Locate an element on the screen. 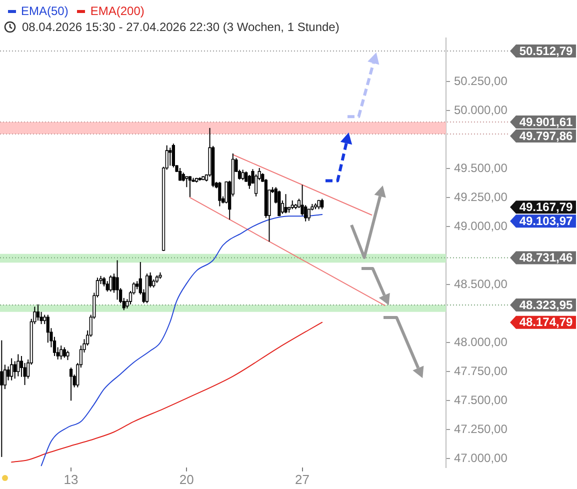 The image size is (577, 489). ref-line-label: 49.797,86 is located at coordinates (546, 135).